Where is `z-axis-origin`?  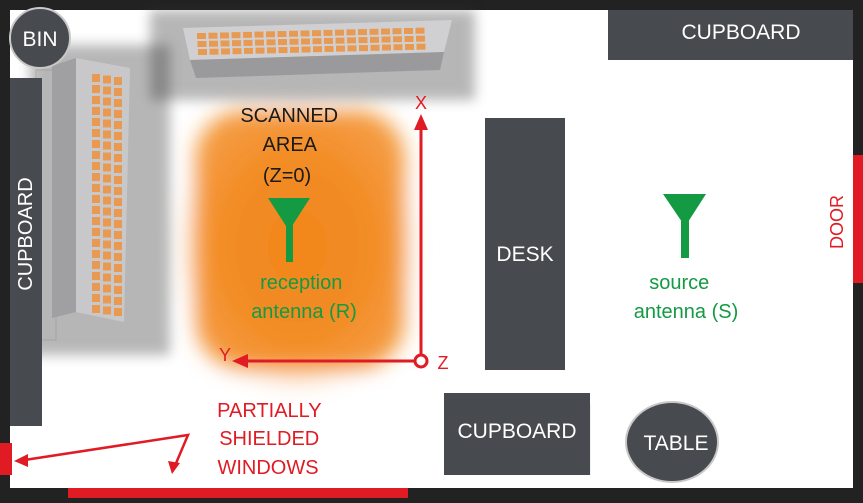
z-axis-origin is located at coordinates (421, 361).